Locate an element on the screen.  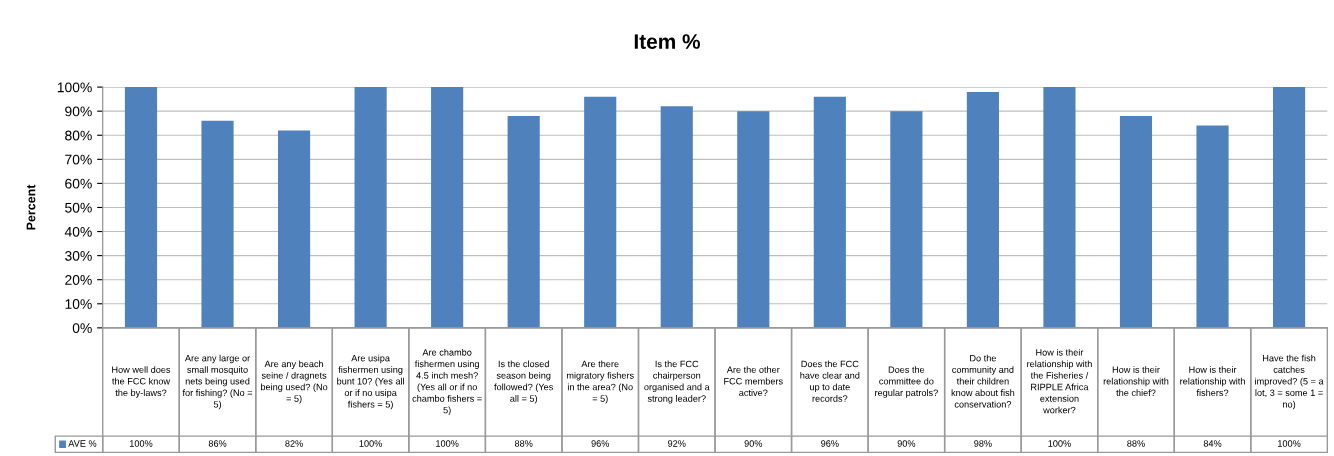
x-tick-label: How is their relationship with the Fisheries / RIPPLE Africa extension worker? is located at coordinates (1059, 381).